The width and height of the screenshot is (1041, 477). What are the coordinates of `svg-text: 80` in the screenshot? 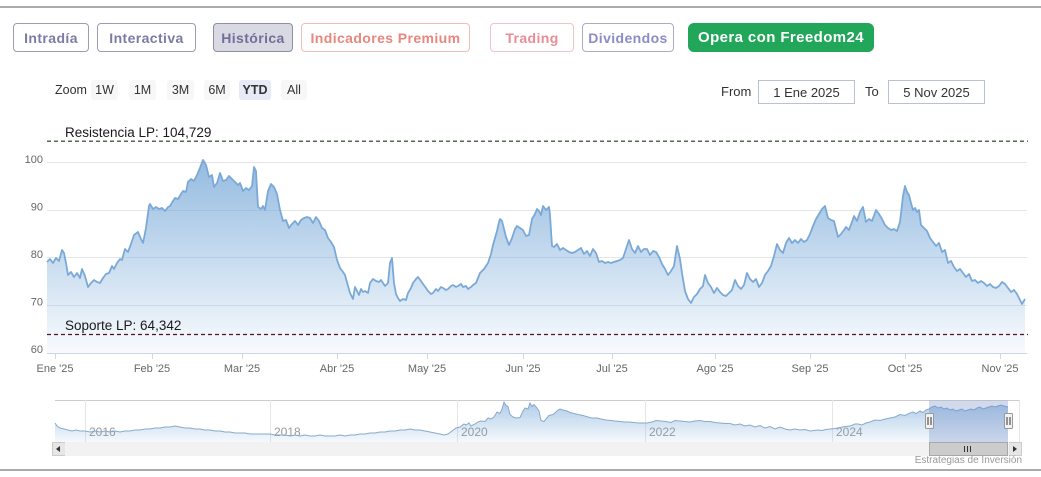 It's located at (37, 255).